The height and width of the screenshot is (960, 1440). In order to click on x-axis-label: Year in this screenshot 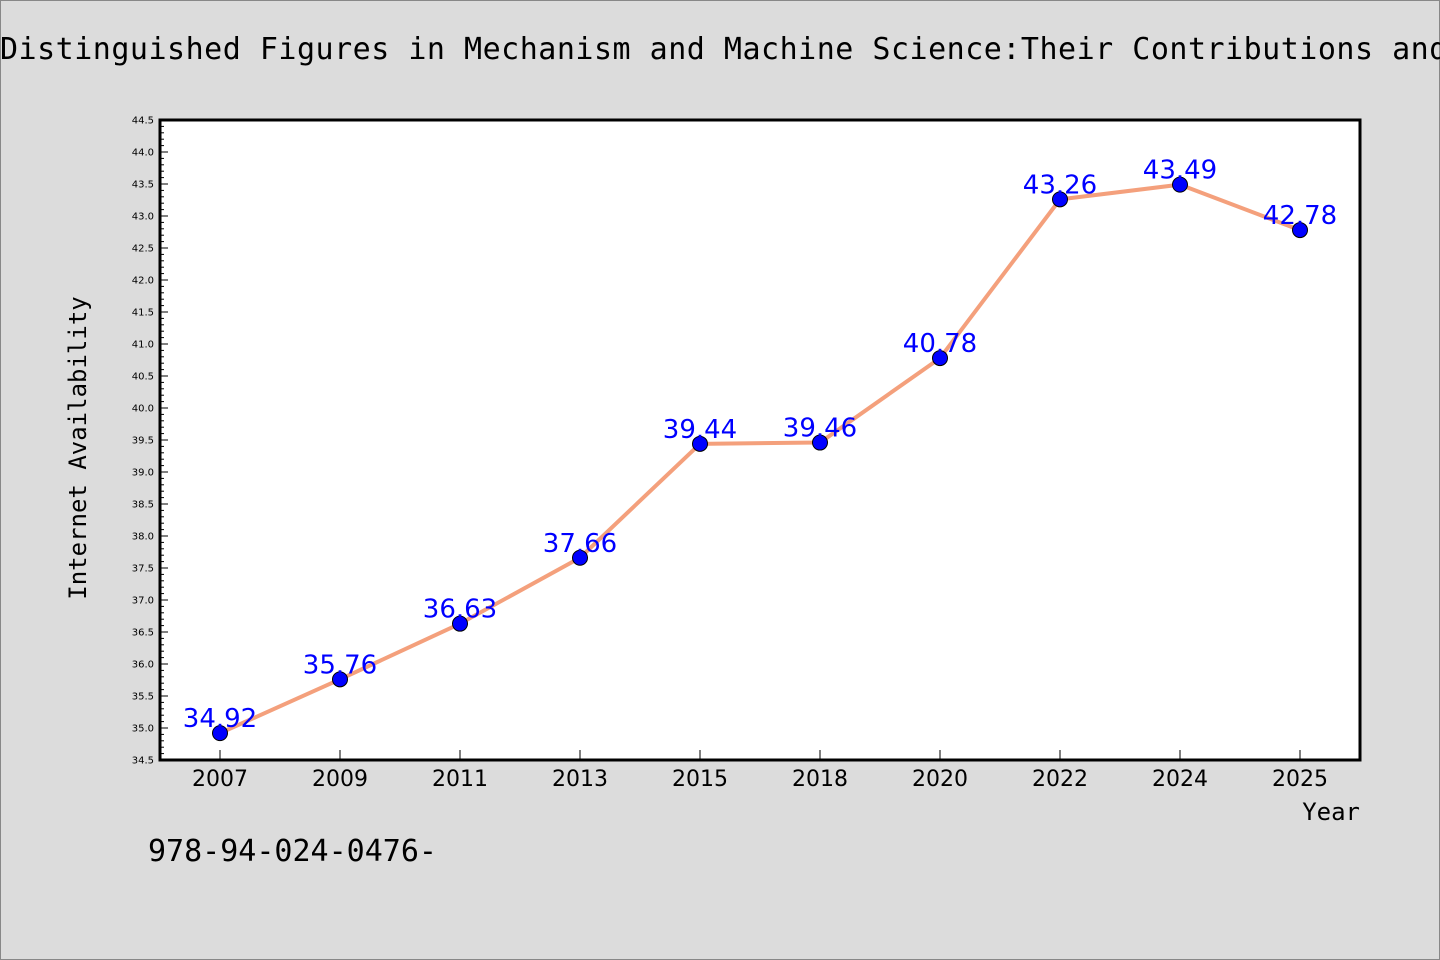, I will do `click(1331, 812)`.